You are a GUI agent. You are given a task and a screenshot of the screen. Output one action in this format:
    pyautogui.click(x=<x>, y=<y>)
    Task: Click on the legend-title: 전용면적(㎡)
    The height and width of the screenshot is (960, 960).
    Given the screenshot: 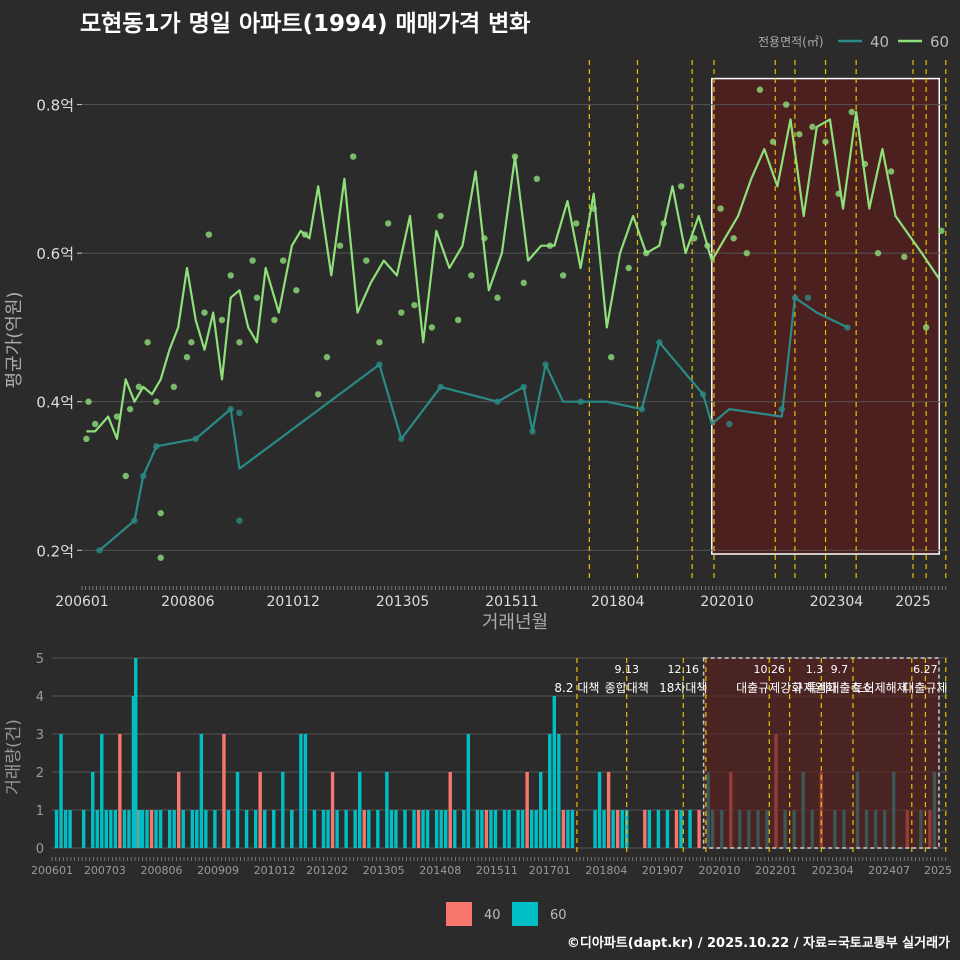 What is the action you would take?
    pyautogui.click(x=791, y=42)
    